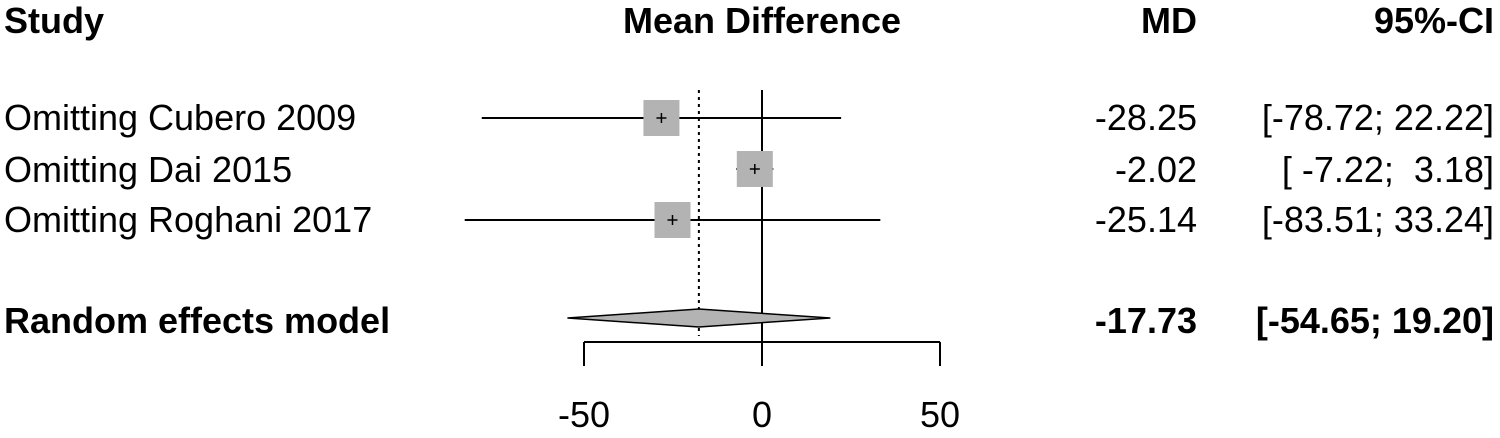  I want to click on x-tick-label: -50, so click(584, 414).